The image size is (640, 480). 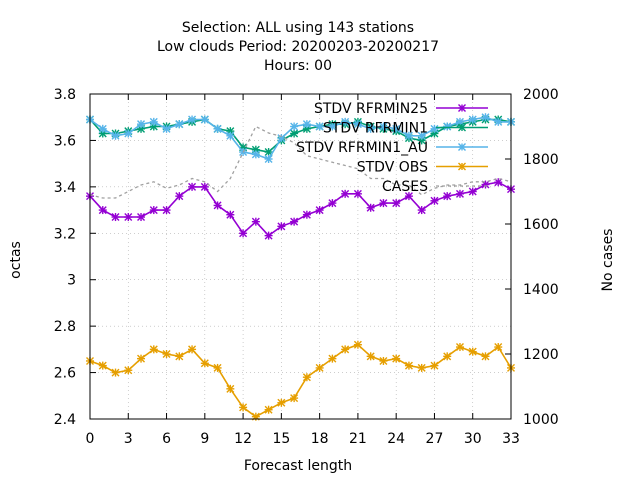 What do you see at coordinates (541, 225) in the screenshot?
I see `y2-tick-label: 1600` at bounding box center [541, 225].